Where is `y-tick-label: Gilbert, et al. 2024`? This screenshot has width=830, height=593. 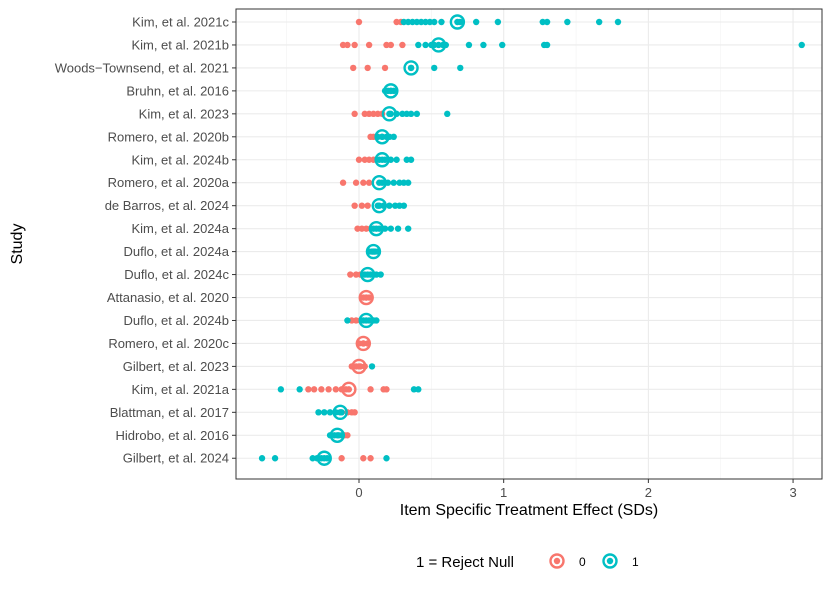 y-tick-label: Gilbert, et al. 2024 is located at coordinates (176, 458).